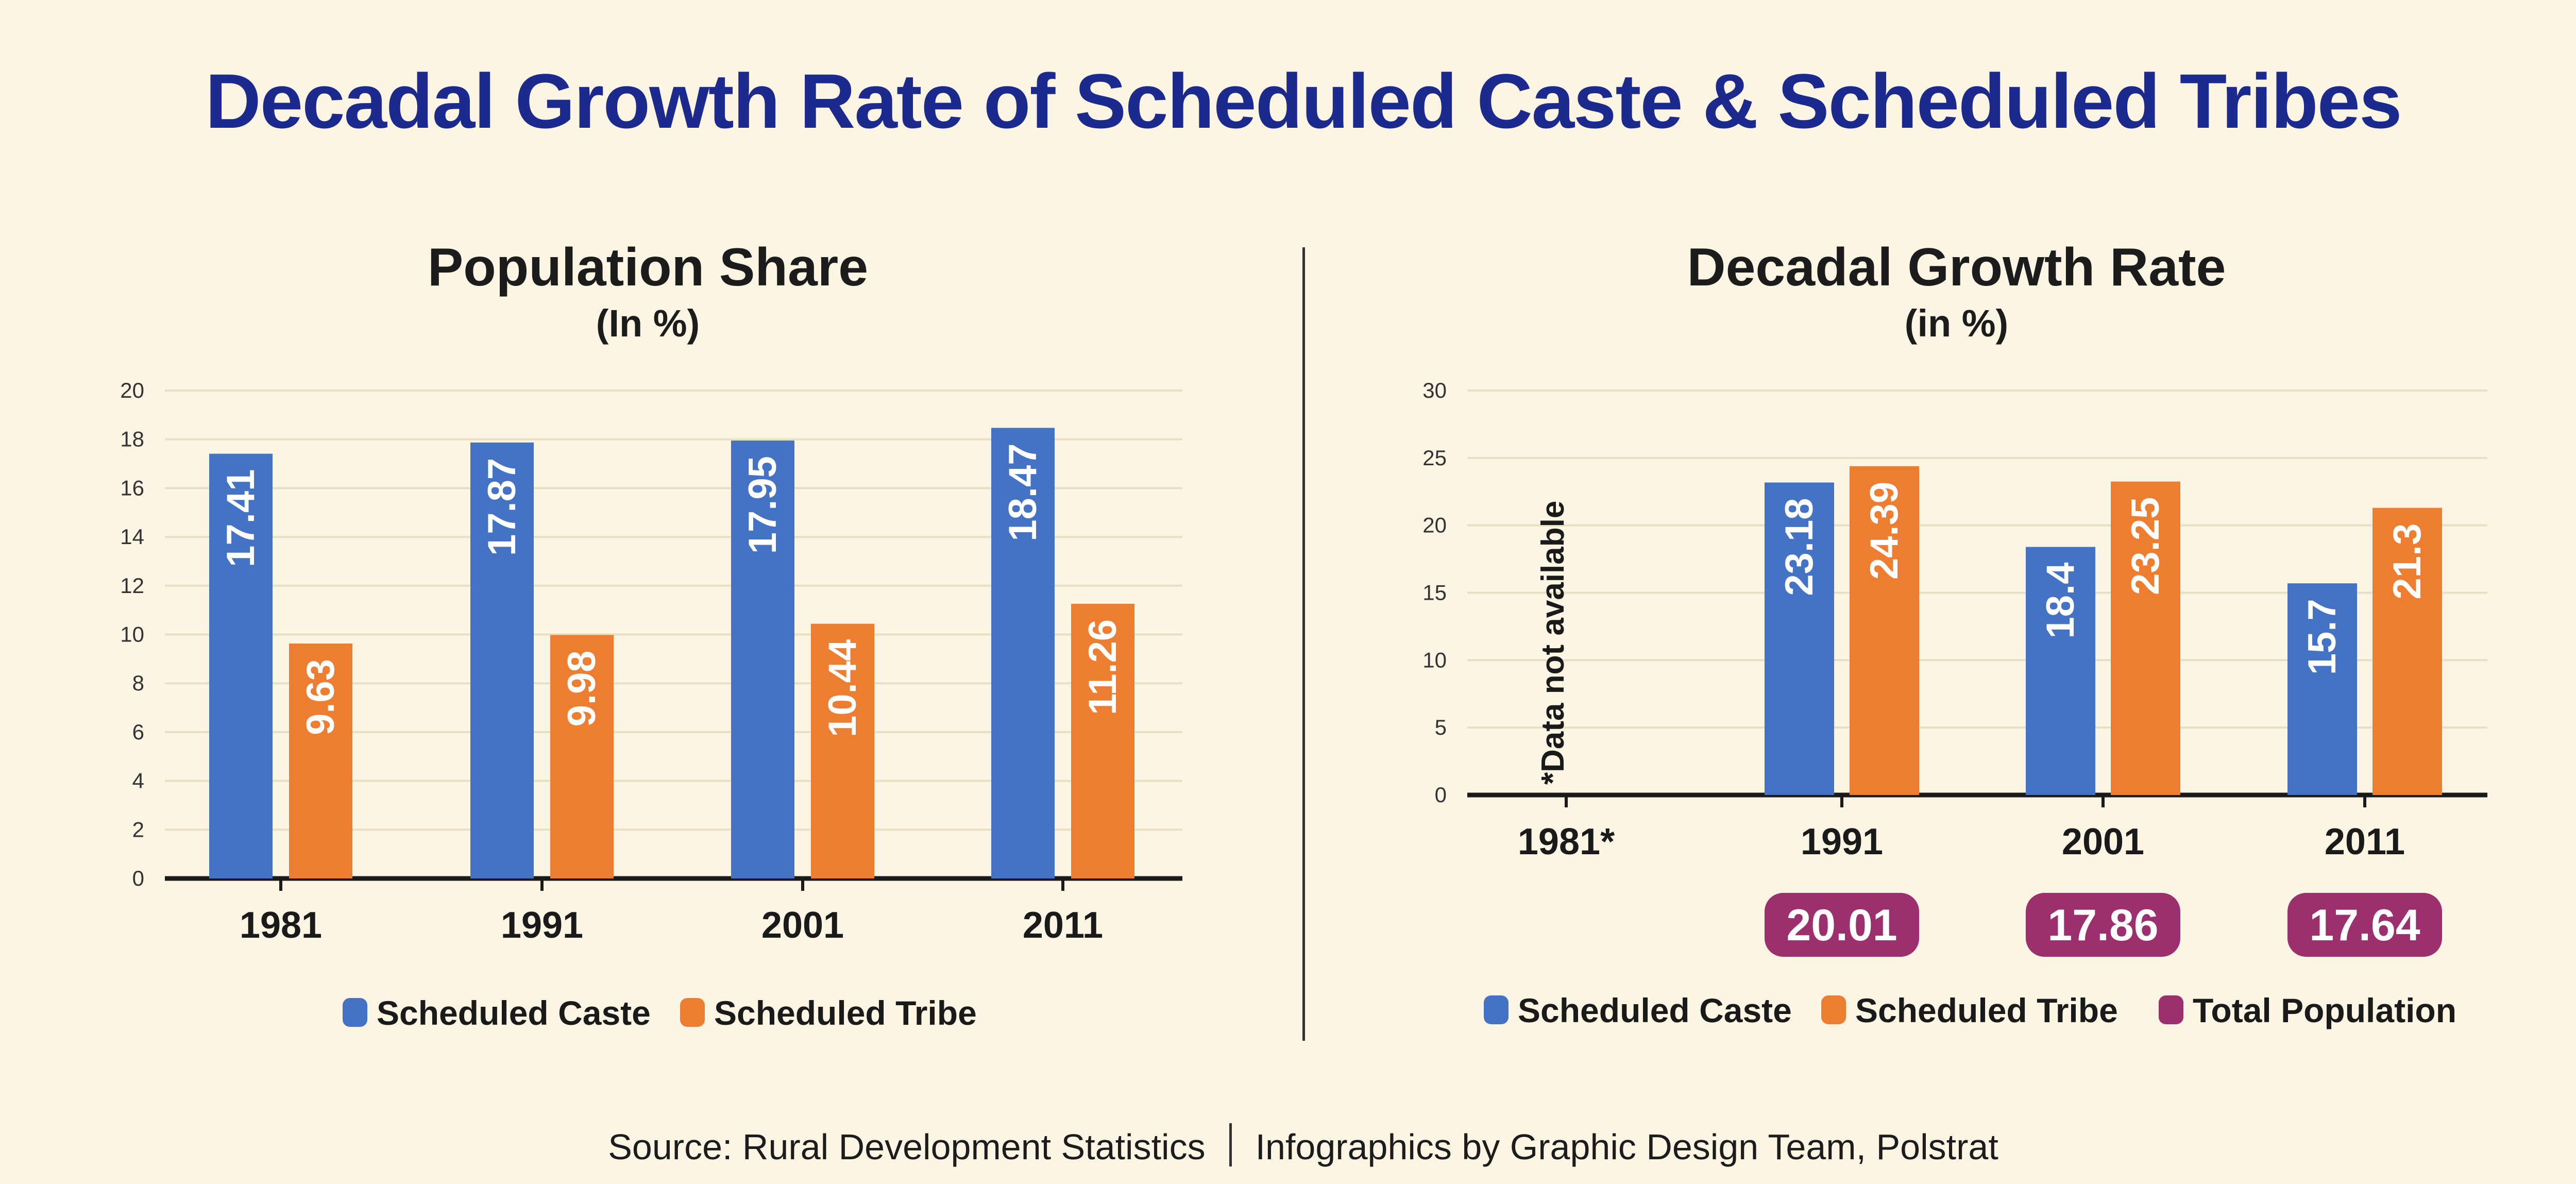 The width and height of the screenshot is (2576, 1184). Describe the element at coordinates (1441, 727) in the screenshot. I see `y-tick-label: 5` at that location.